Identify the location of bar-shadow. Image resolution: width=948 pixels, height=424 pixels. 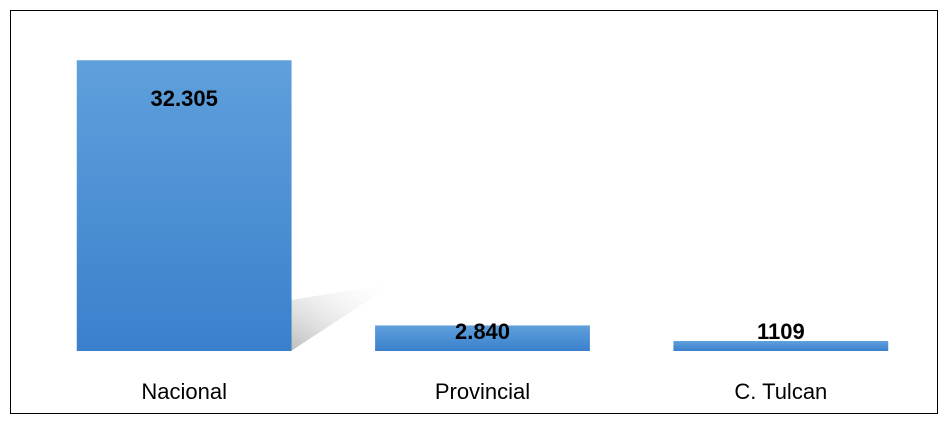
(343, 317).